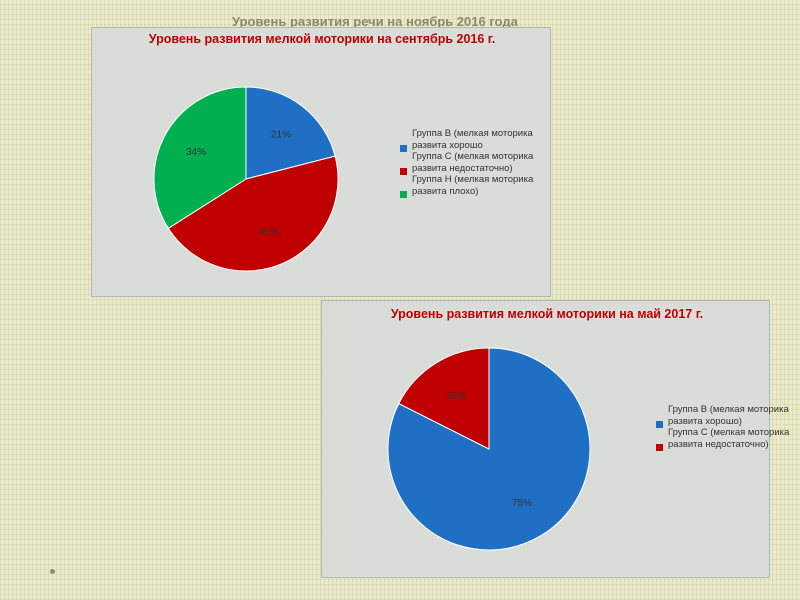 The height and width of the screenshot is (600, 800). I want to click on pie-chart-september-2016: 21% 45% 34%, so click(246, 179).